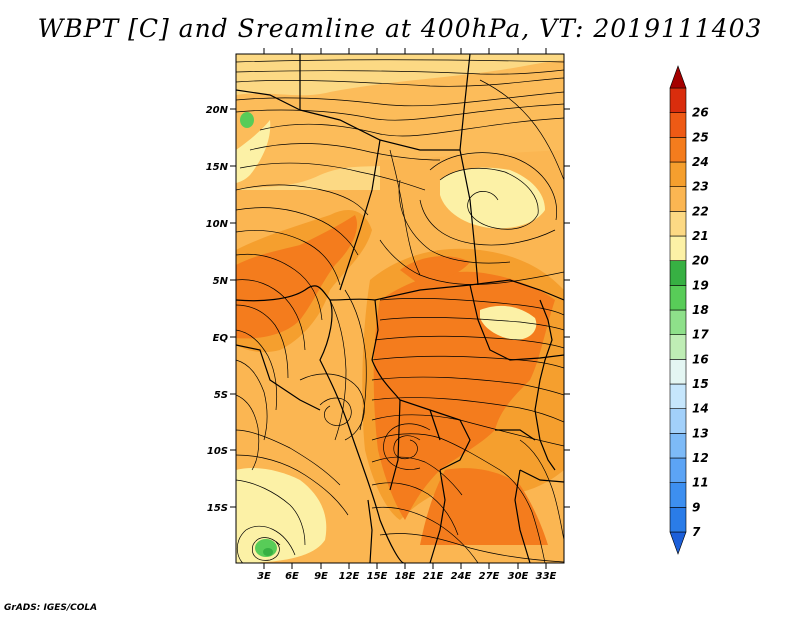 This screenshot has height=618, width=800. Describe the element at coordinates (700, 113) in the screenshot. I see `colorbar-label: 26` at that location.